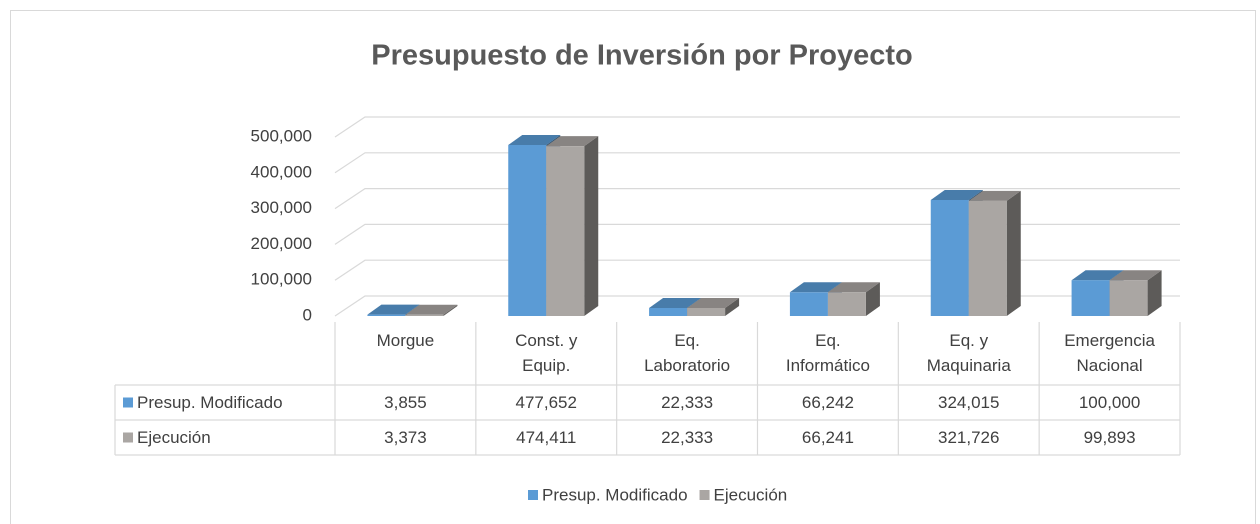 This screenshot has width=1260, height=524. What do you see at coordinates (641, 56) in the screenshot?
I see `chart-title: Presupuesto de Inversión por Proyecto` at bounding box center [641, 56].